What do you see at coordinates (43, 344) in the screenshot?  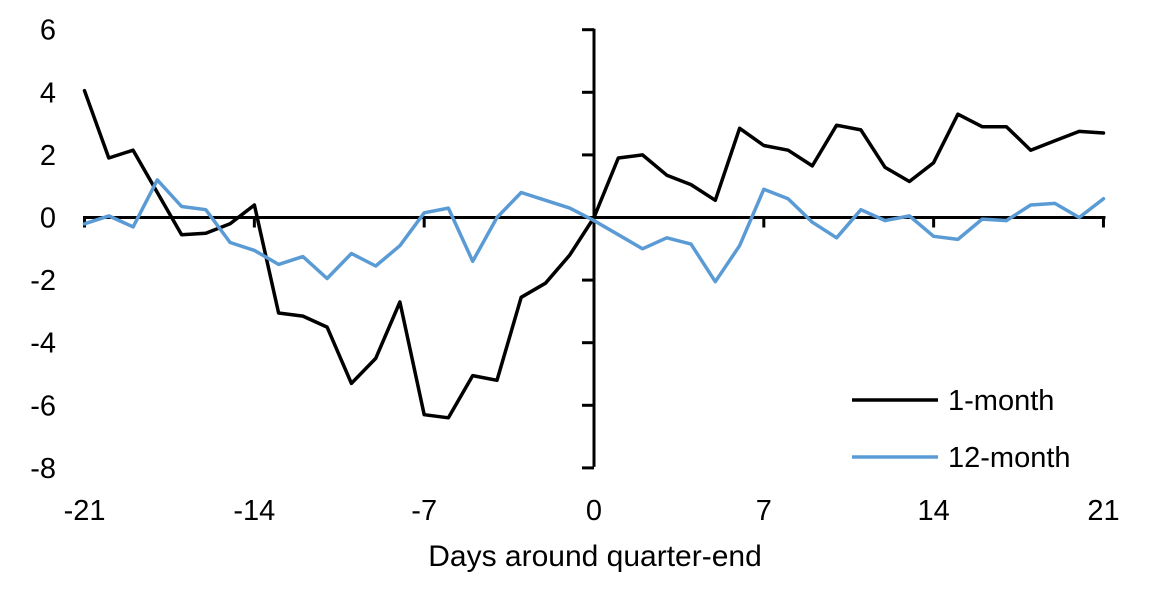 I see `y-tick-label: -4` at bounding box center [43, 344].